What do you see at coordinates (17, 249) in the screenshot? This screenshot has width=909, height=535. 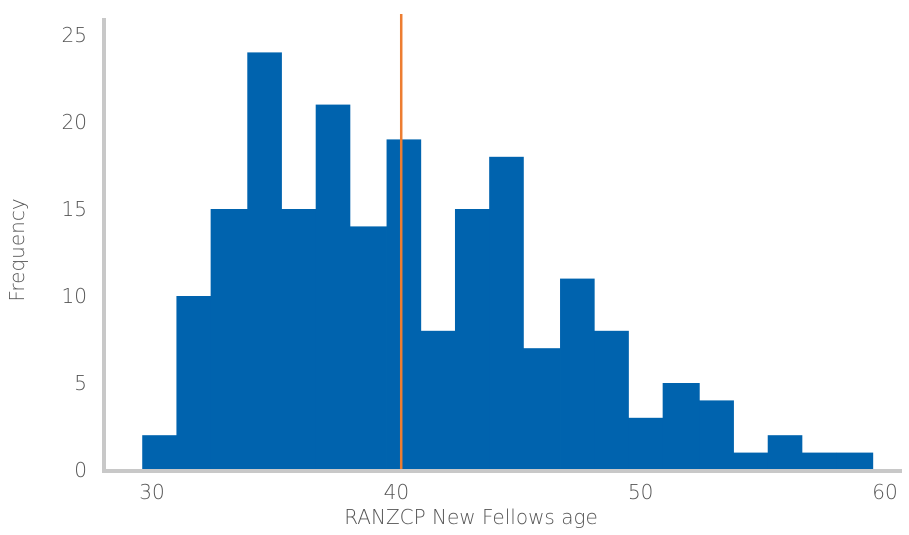 I see `y-axis-label: Frequency` at bounding box center [17, 249].